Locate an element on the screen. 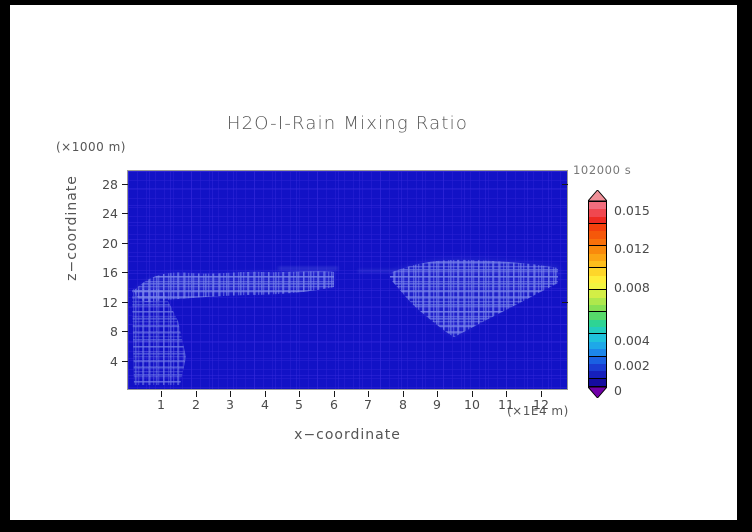 The height and width of the screenshot is (532, 752). x-tick-label-6: 6 is located at coordinates (334, 404).